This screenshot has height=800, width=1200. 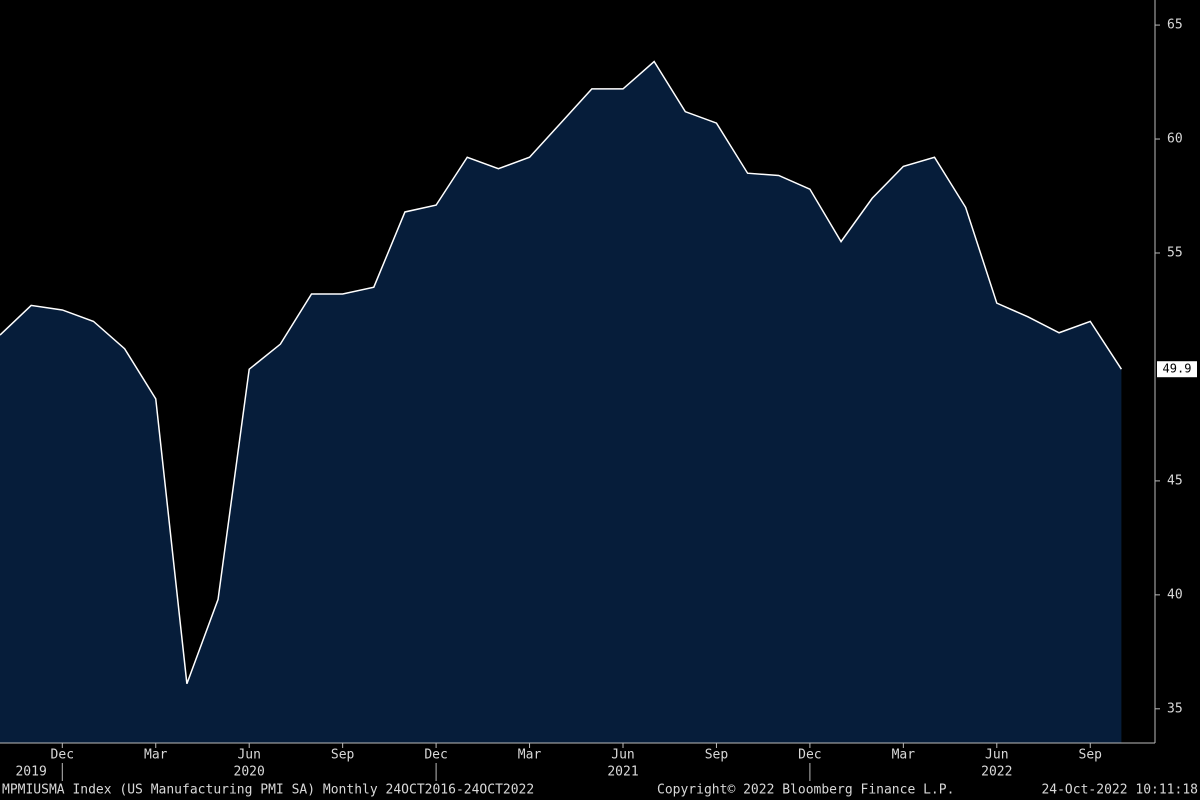 I want to click on last-value-label: 49.9, so click(x=1177, y=369).